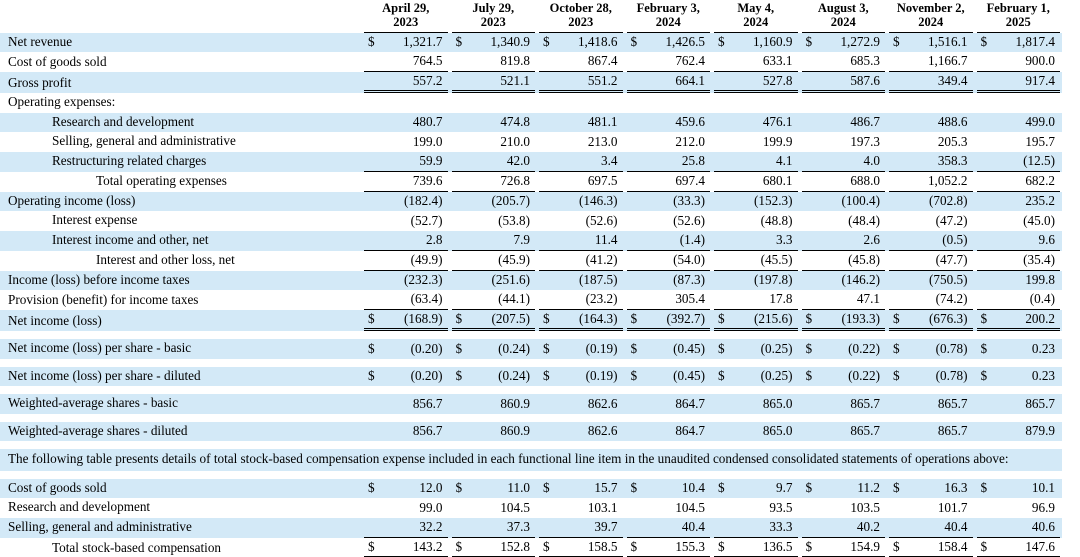 The width and height of the screenshot is (1080, 557). I want to click on quarter-header-text: November 2, 2024, so click(931, 17).